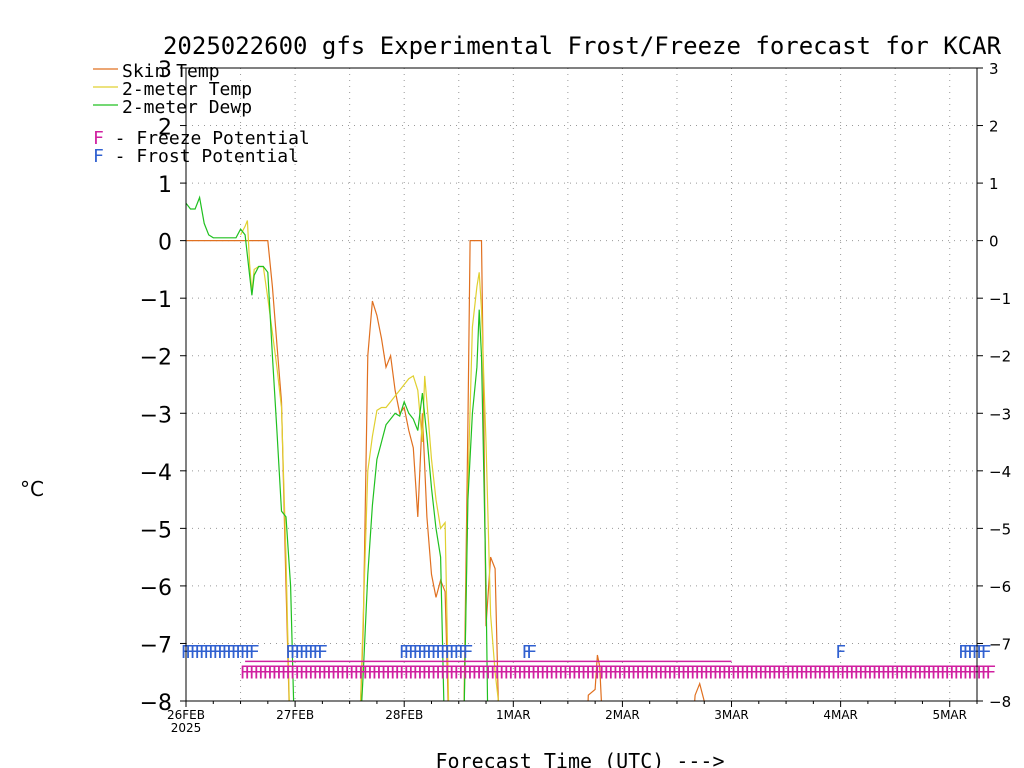 This screenshot has height=768, width=1024. Describe the element at coordinates (156, 473) in the screenshot. I see `y-tick-label-left: −4` at that location.